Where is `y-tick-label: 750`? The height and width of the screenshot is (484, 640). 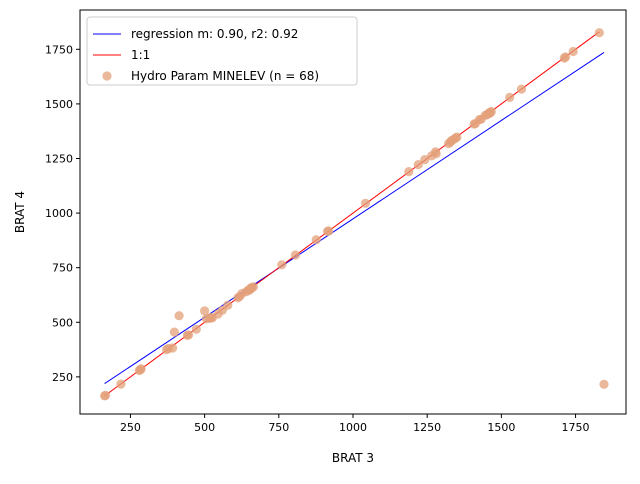 y-tick-label: 750 is located at coordinates (62, 268).